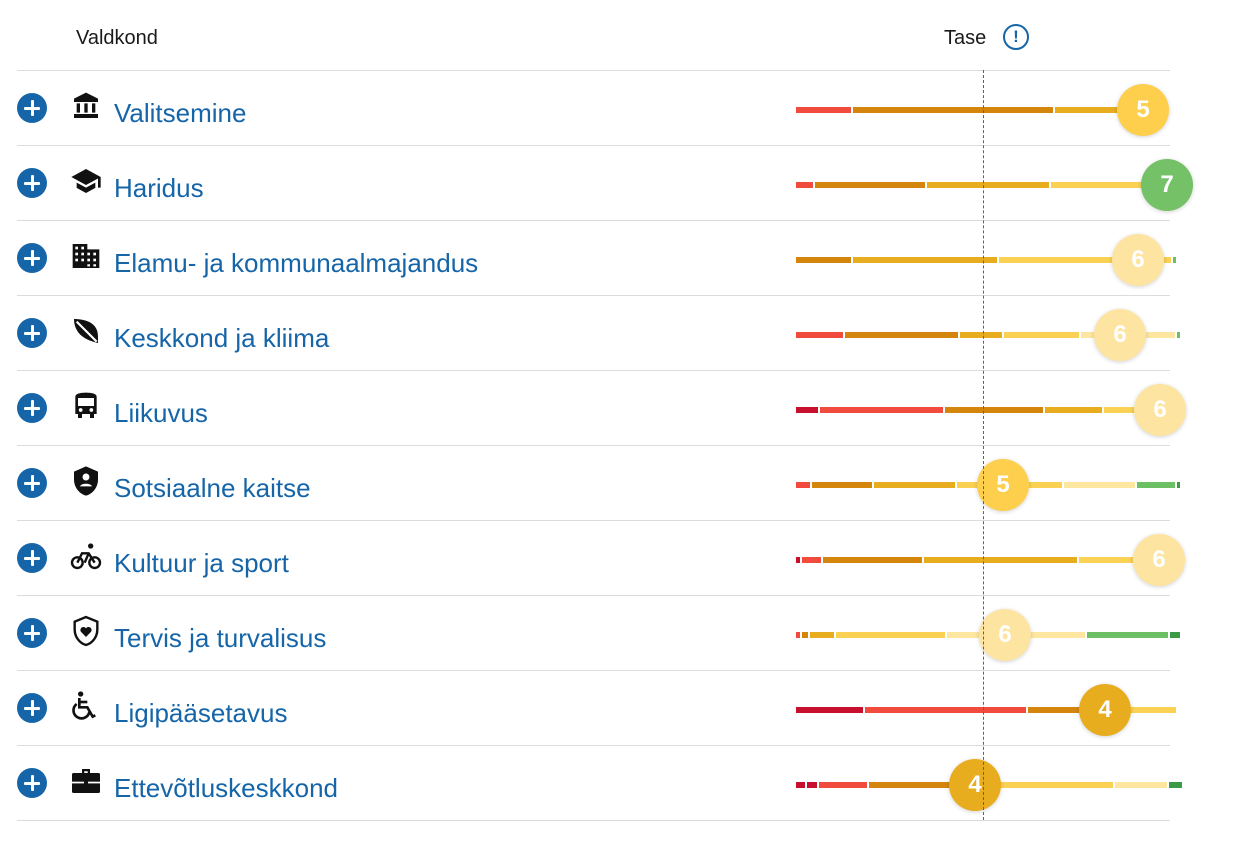 The height and width of the screenshot is (847, 1249). Describe the element at coordinates (601, 408) in the screenshot. I see `table-row: Liikuvus 6` at that location.